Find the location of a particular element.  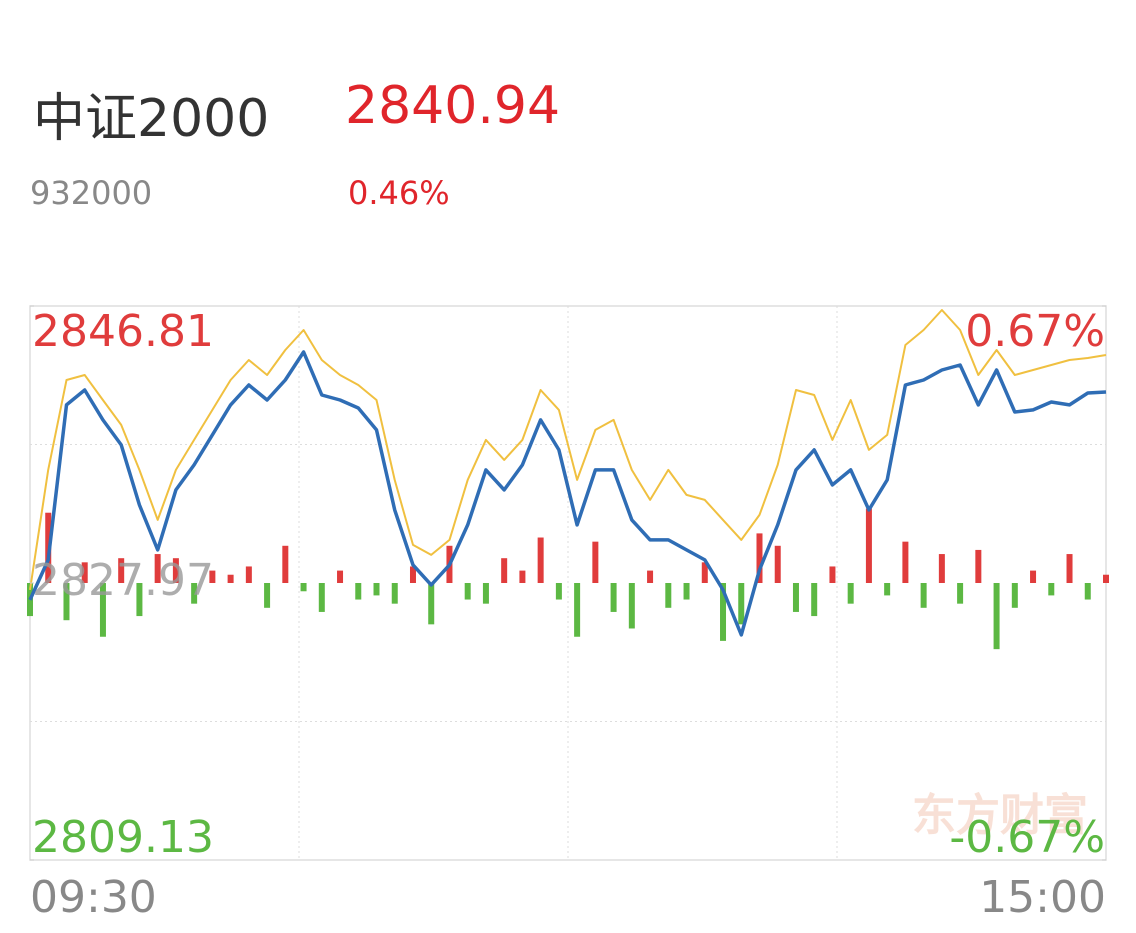

watermark: 东方财富 is located at coordinates (1000, 815).